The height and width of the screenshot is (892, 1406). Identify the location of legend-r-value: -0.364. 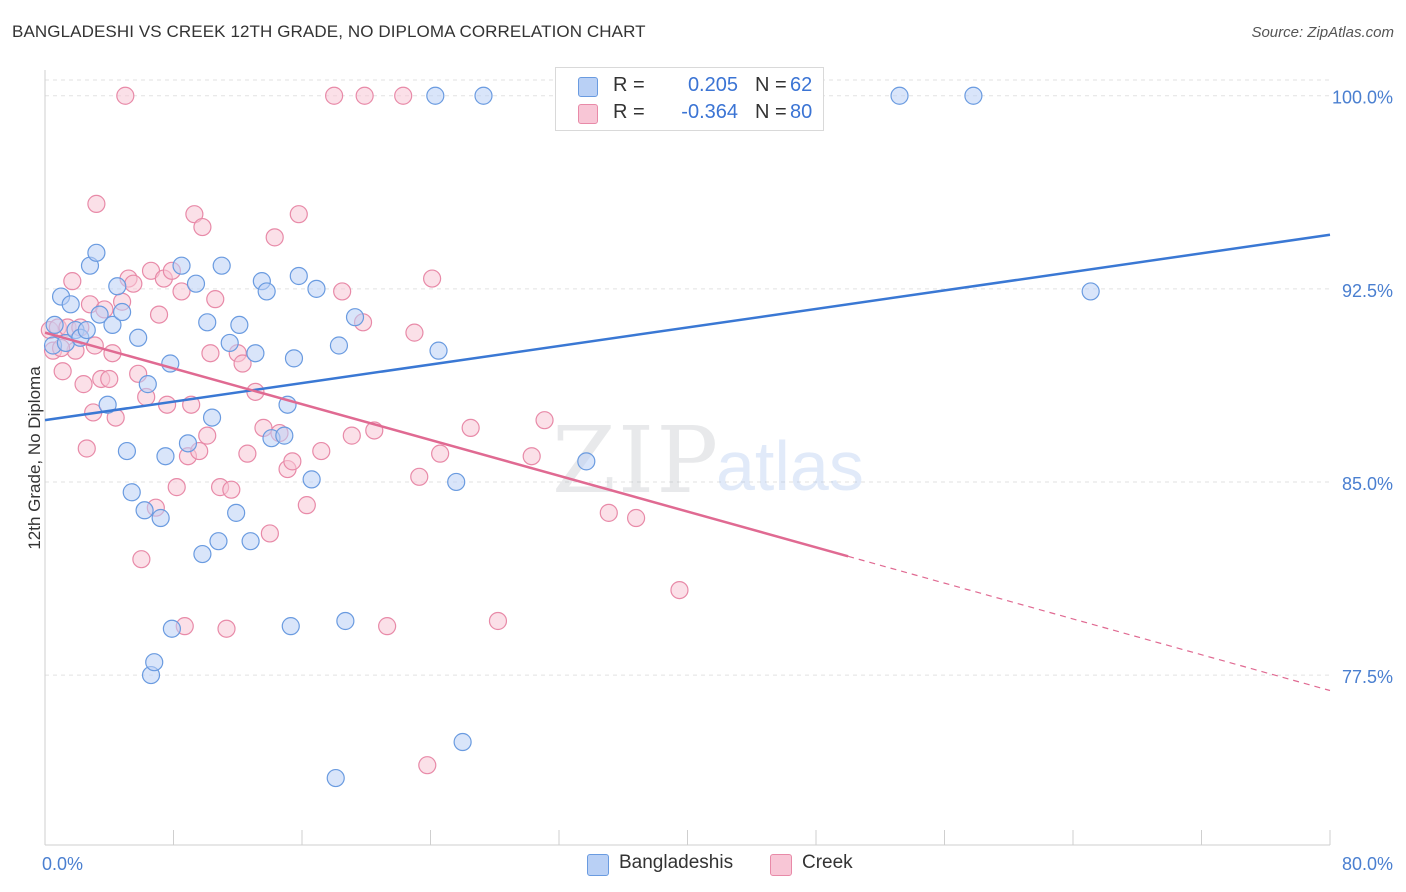
(709, 112).